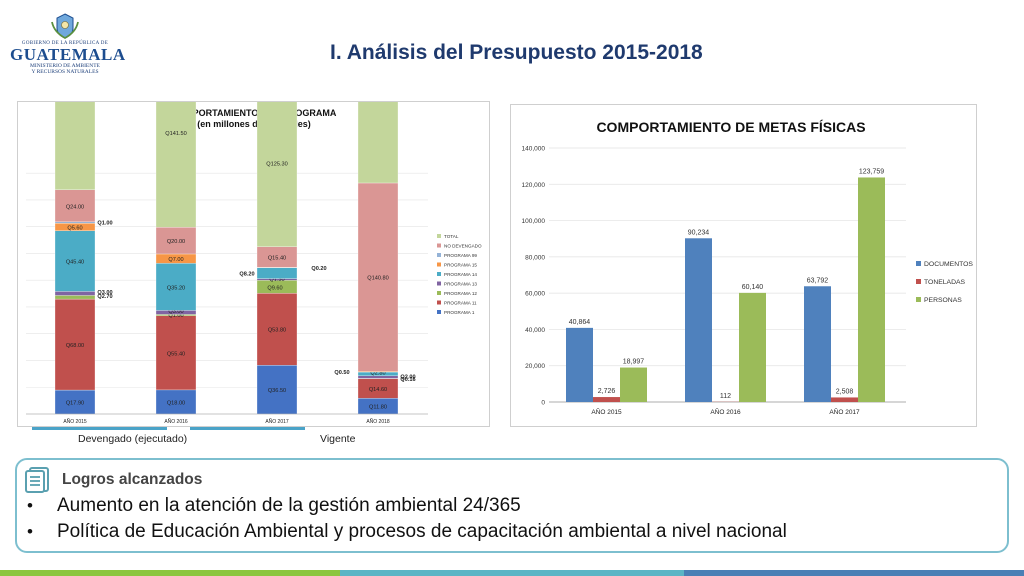  Describe the element at coordinates (460, 293) in the screenshot. I see `legend-label: PROGRAMA 12` at that location.